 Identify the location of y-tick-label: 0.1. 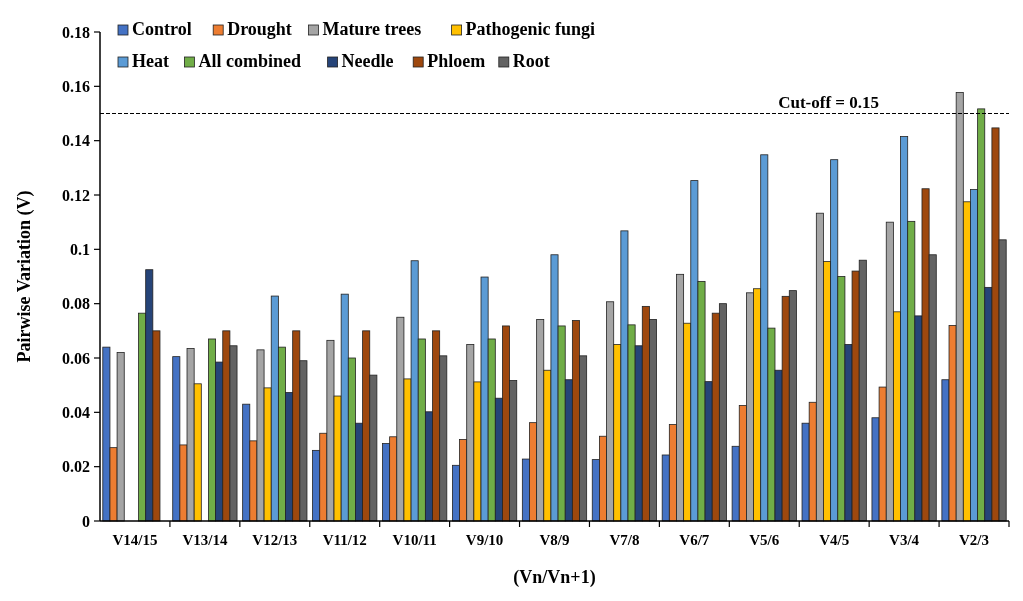
(80, 249).